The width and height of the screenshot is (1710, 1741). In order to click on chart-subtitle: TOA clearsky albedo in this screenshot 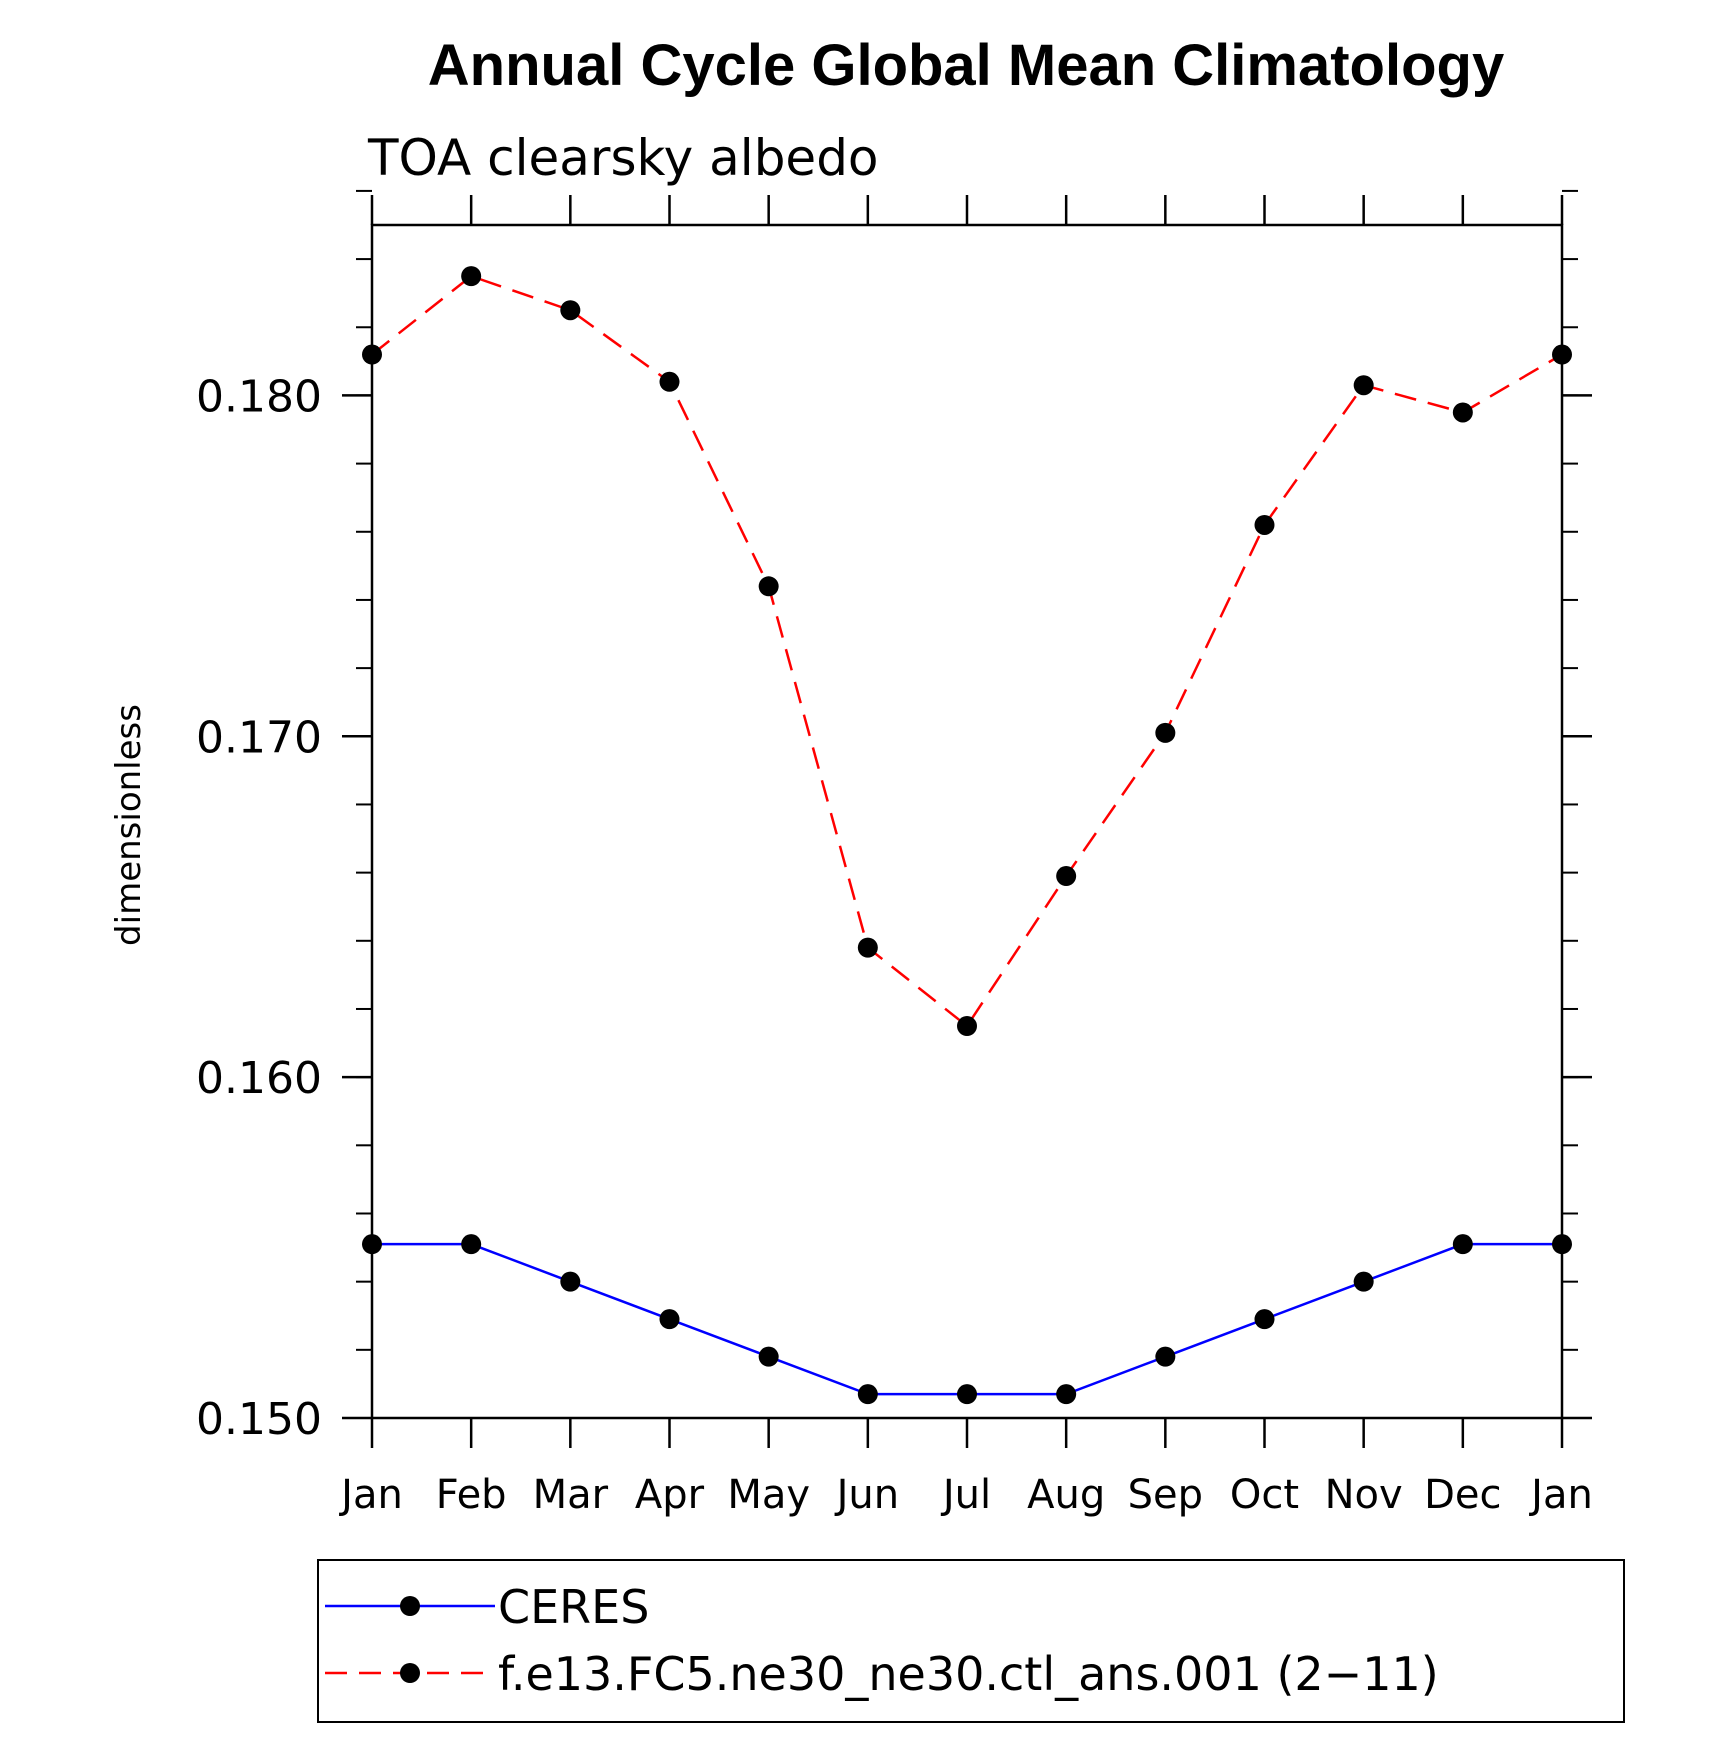, I will do `click(623, 158)`.